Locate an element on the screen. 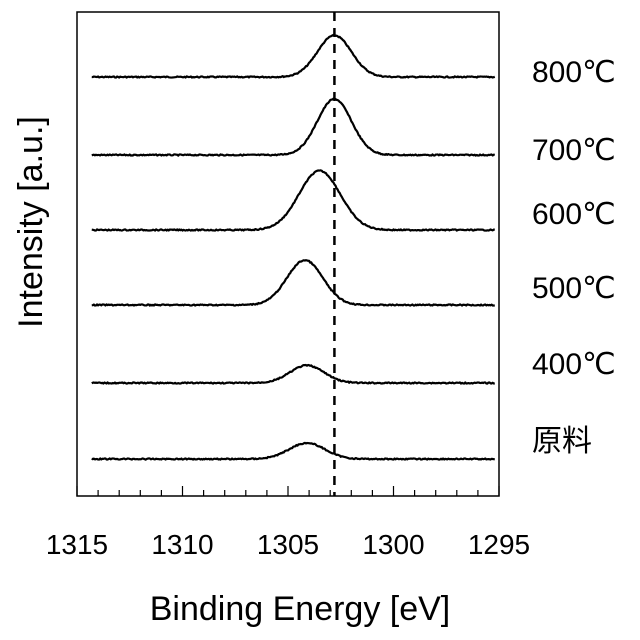 Image resolution: width=640 pixels, height=640 pixels. x-tick-label: 1295 is located at coordinates (499, 544).